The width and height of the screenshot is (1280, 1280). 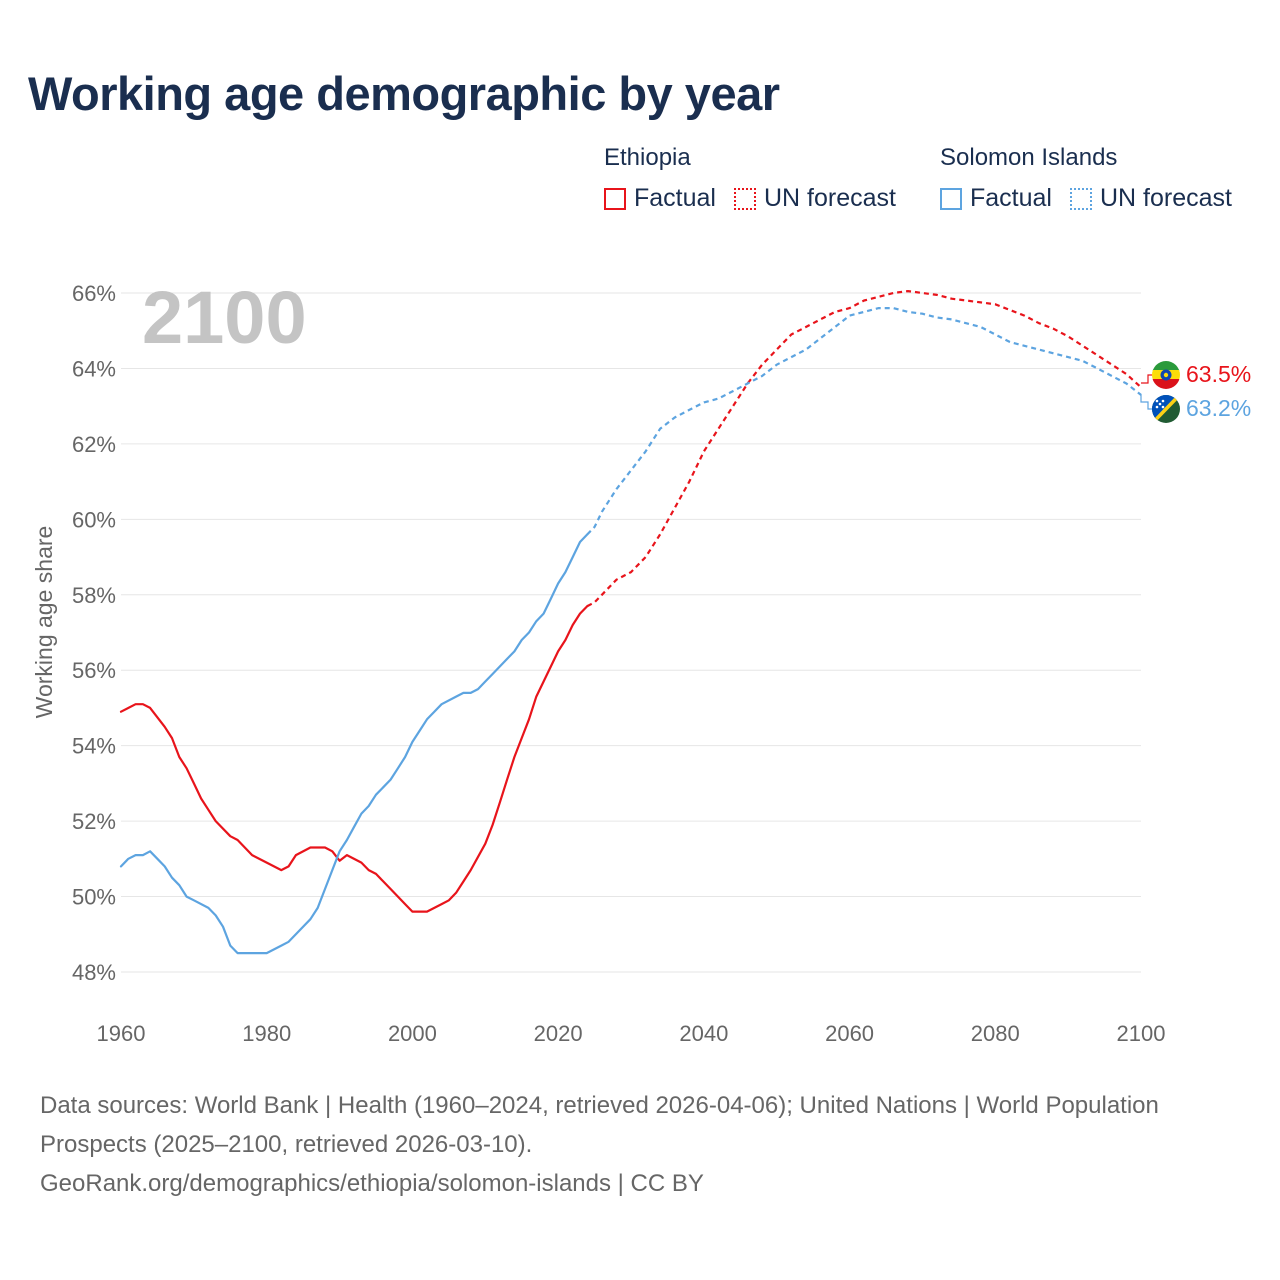 I want to click on x-tick-label: 1980, so click(x=266, y=1033).